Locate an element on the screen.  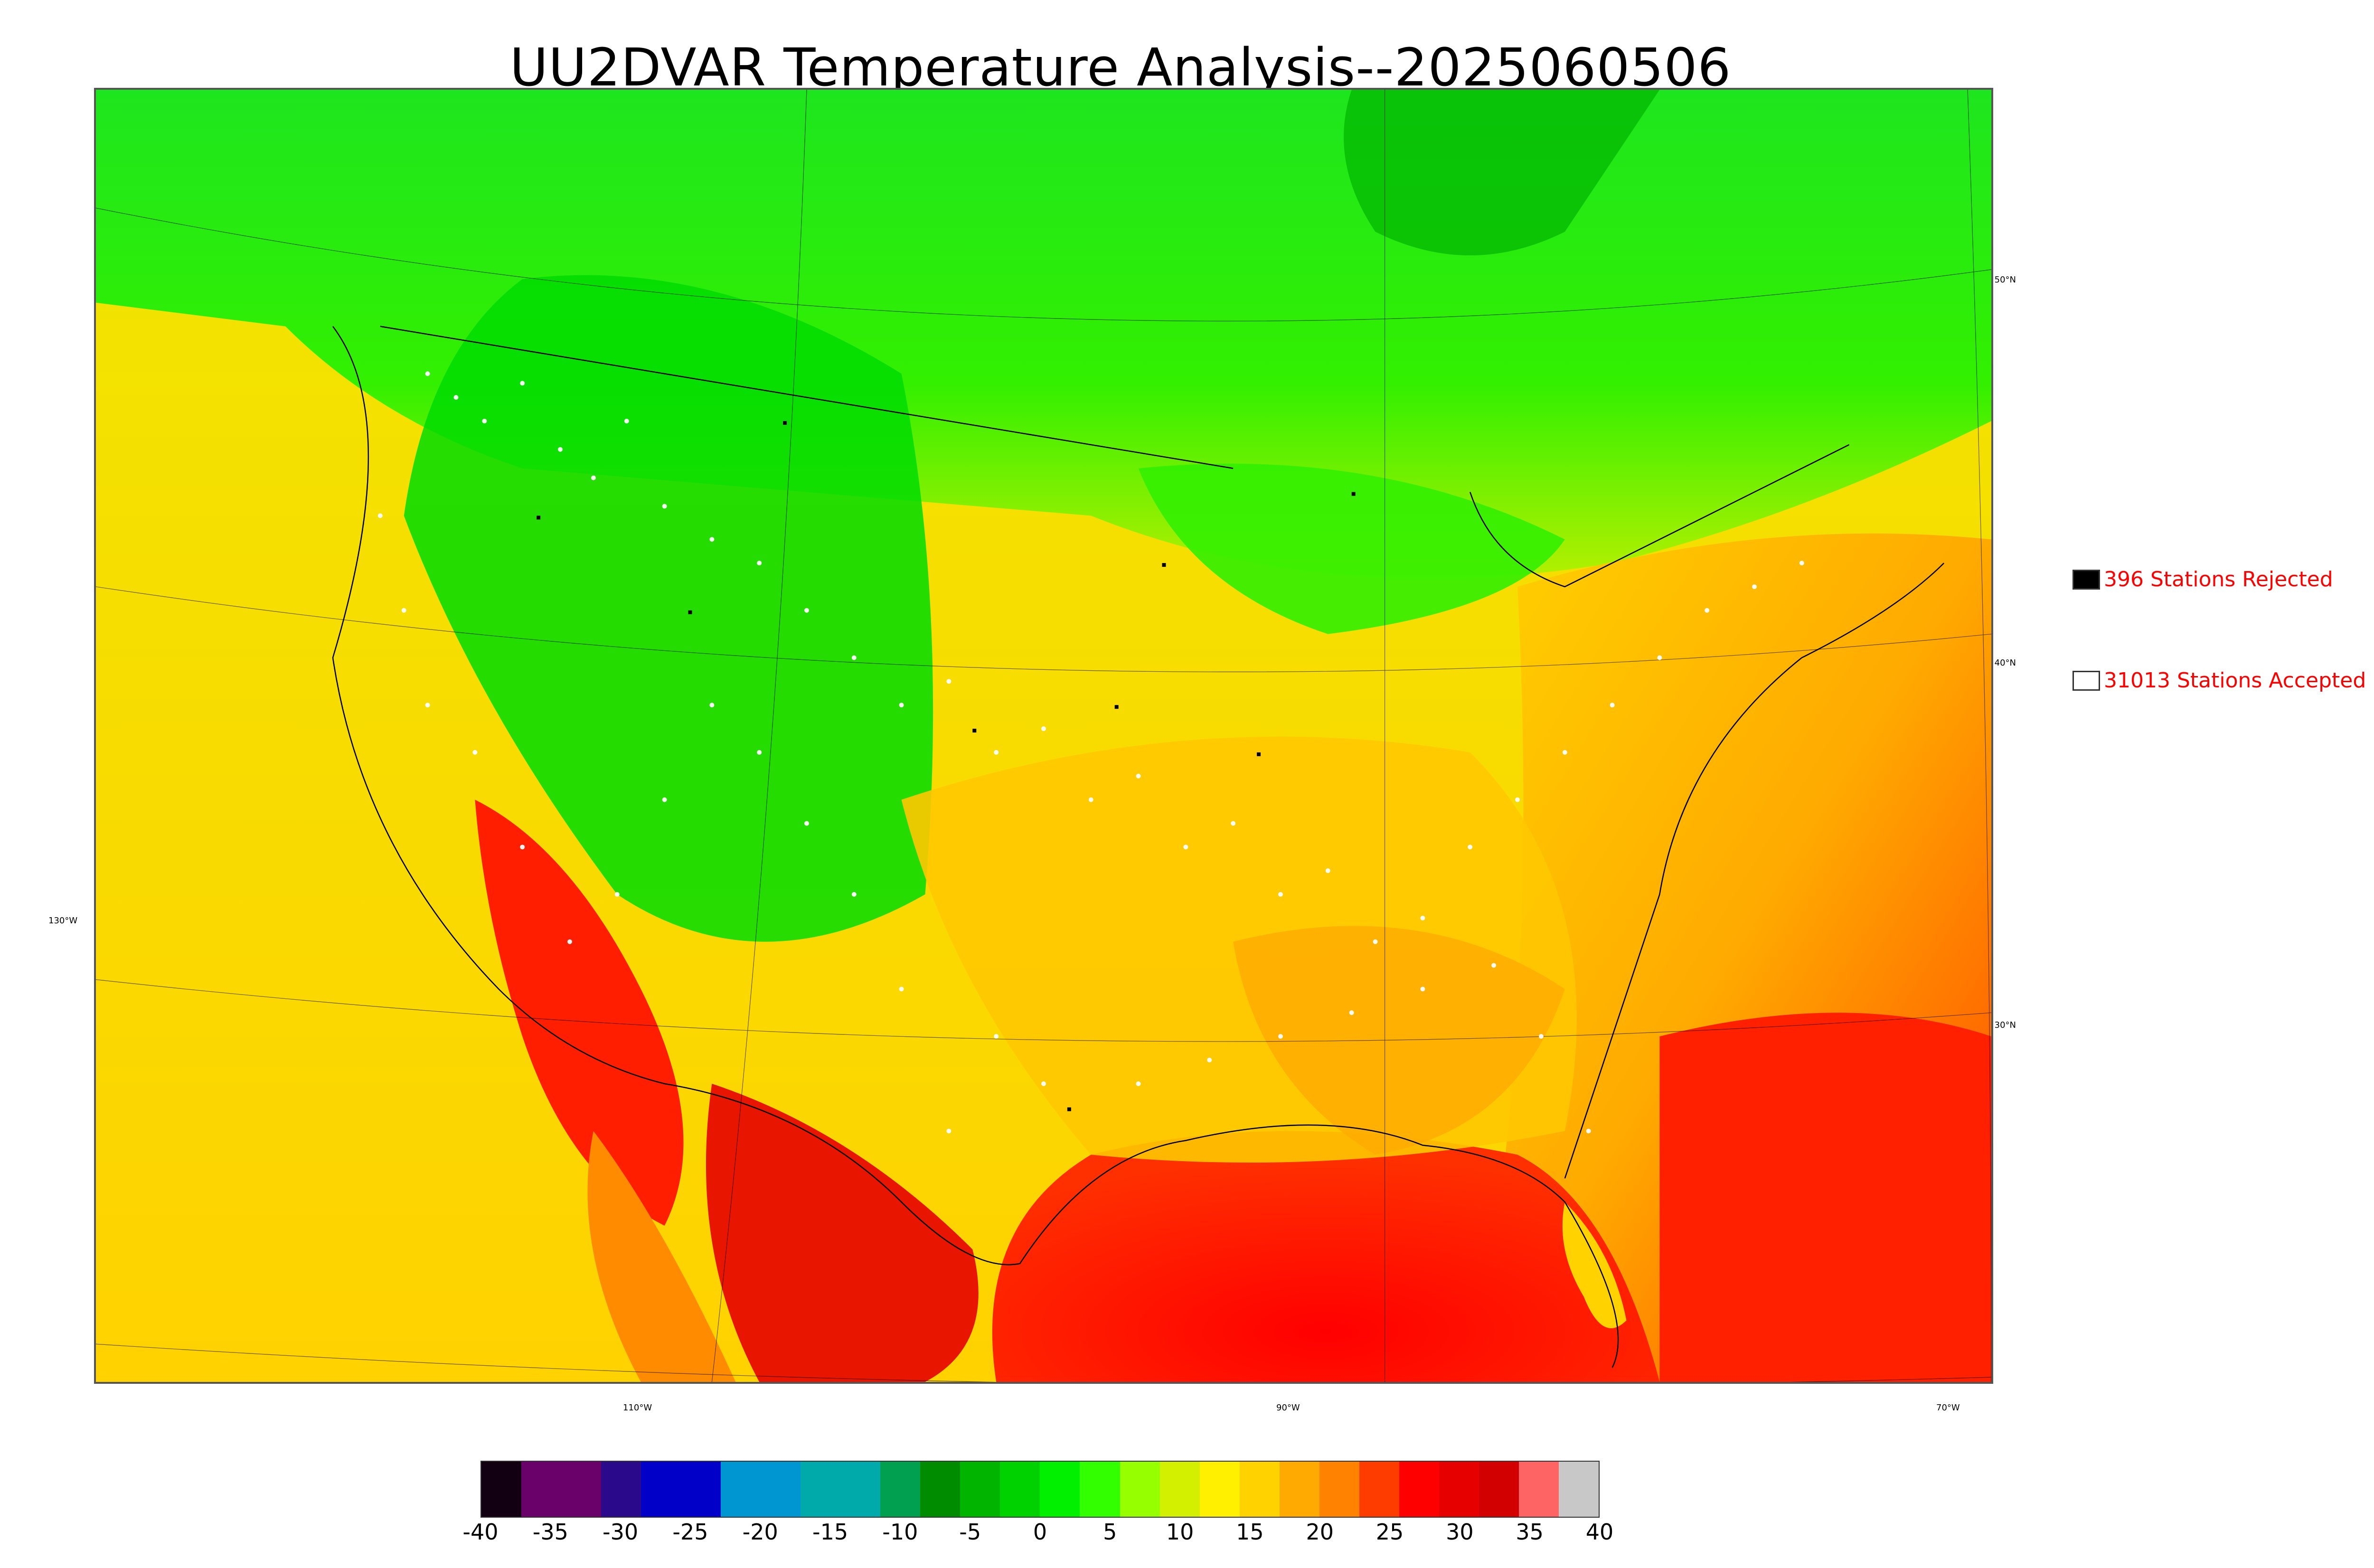
colorbar-tick-label: 25 is located at coordinates (1389, 1532).